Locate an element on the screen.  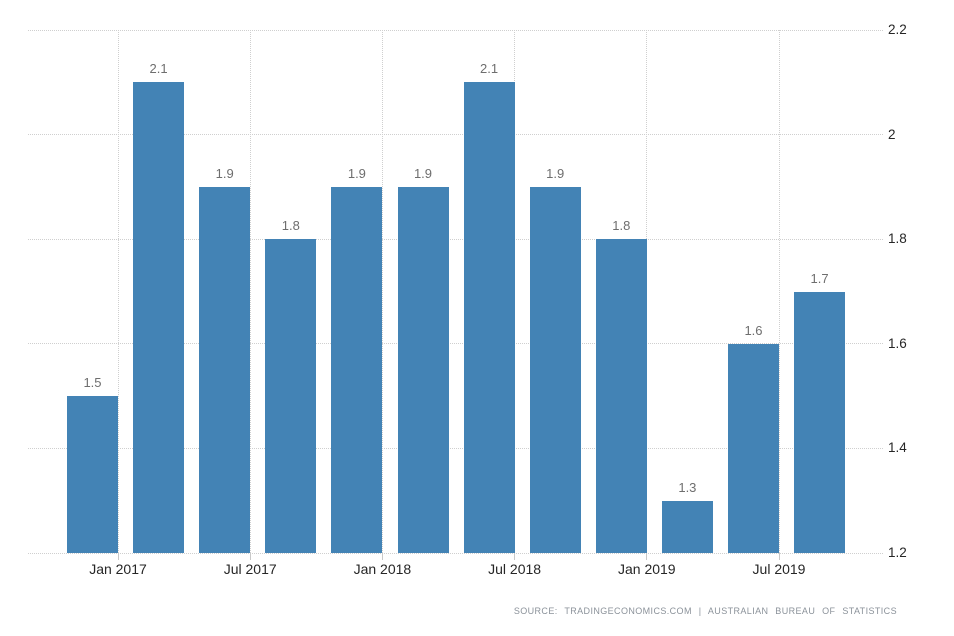
x-axis-label: Jan 2017 is located at coordinates (118, 569).